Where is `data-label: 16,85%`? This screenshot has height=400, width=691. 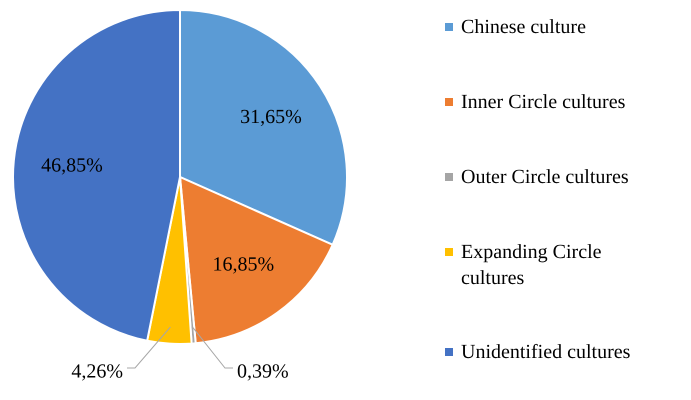
data-label: 16,85% is located at coordinates (243, 264).